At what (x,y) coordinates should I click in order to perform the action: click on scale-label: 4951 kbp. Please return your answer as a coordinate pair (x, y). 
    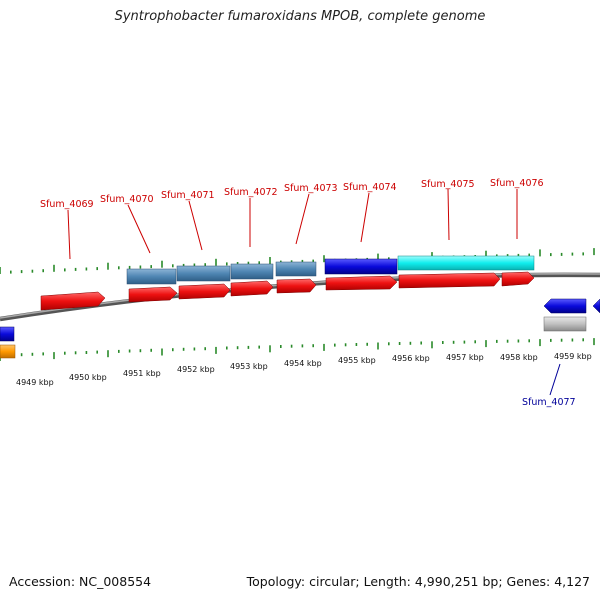
    Looking at the image, I should click on (142, 373).